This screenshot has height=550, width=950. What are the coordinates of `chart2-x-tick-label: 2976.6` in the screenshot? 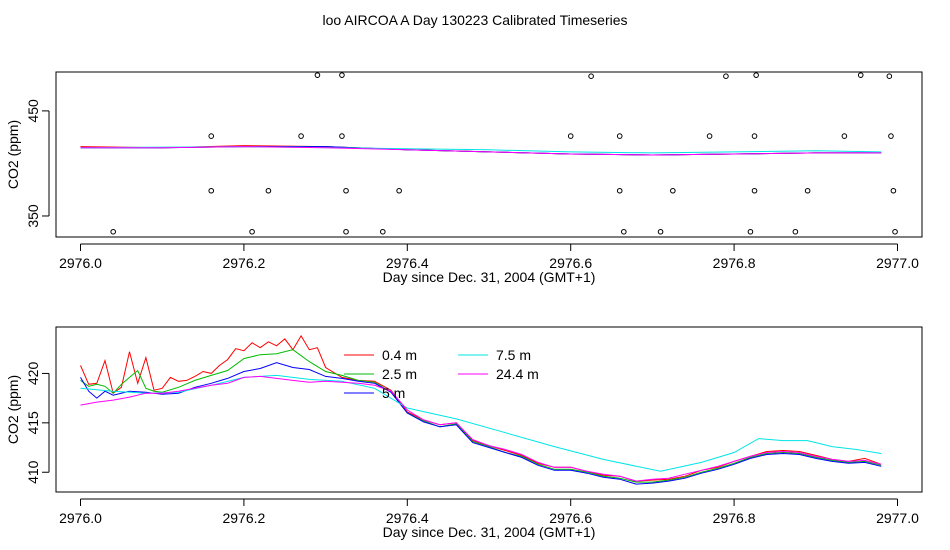 It's located at (570, 518).